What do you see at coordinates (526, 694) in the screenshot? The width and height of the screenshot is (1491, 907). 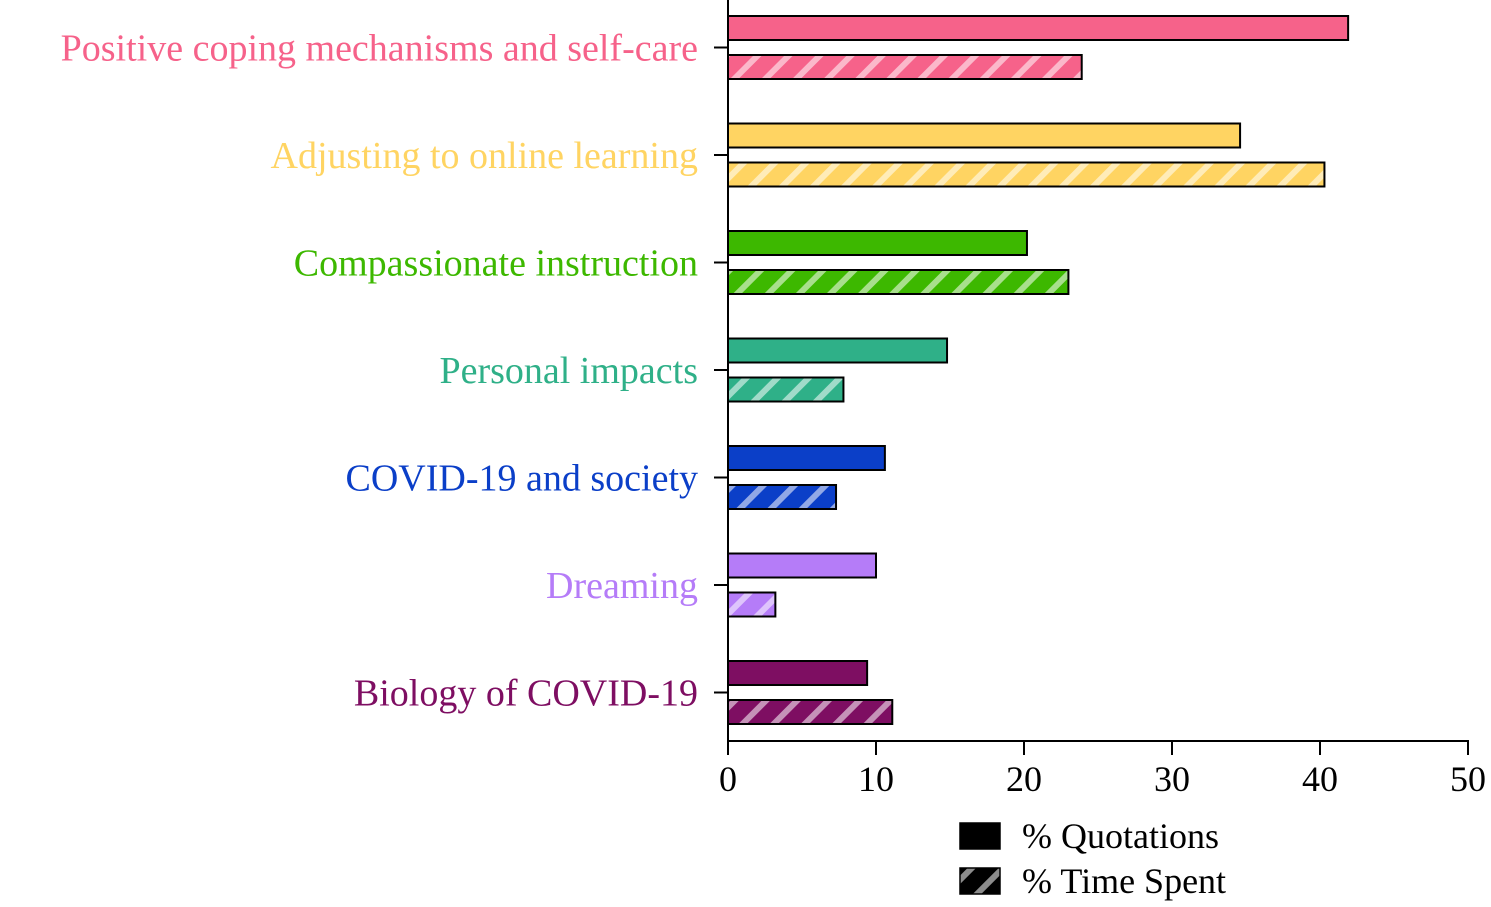 I see `category-label: Biology of COVID-19` at bounding box center [526, 694].